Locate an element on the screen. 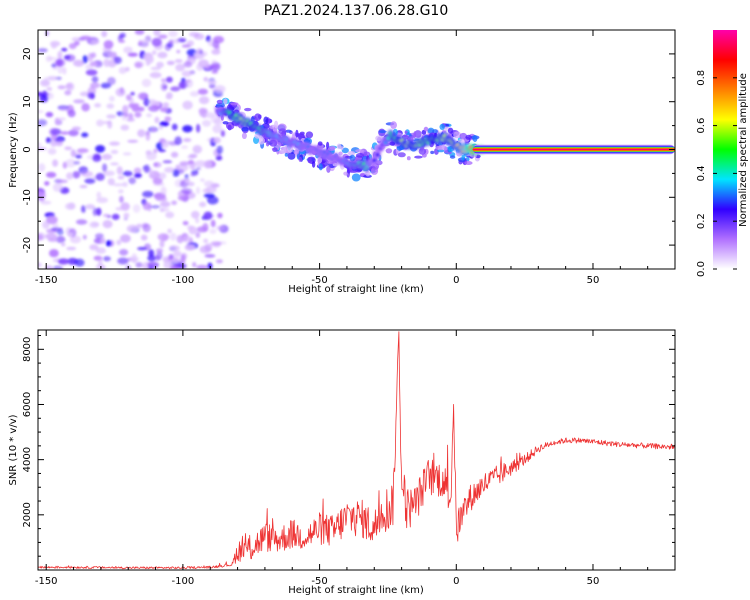  heatmap-y-axis-label: Frequency (Hz) is located at coordinates (13, 150).